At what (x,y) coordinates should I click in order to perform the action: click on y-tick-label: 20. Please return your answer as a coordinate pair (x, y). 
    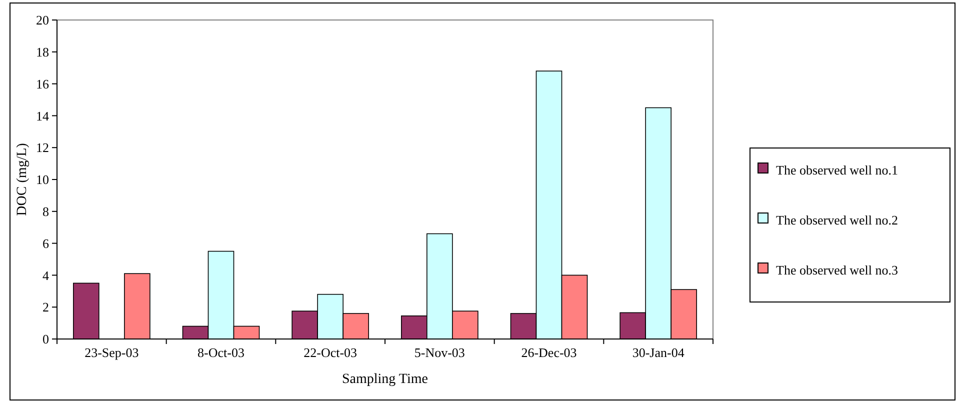
    Looking at the image, I should click on (42, 20).